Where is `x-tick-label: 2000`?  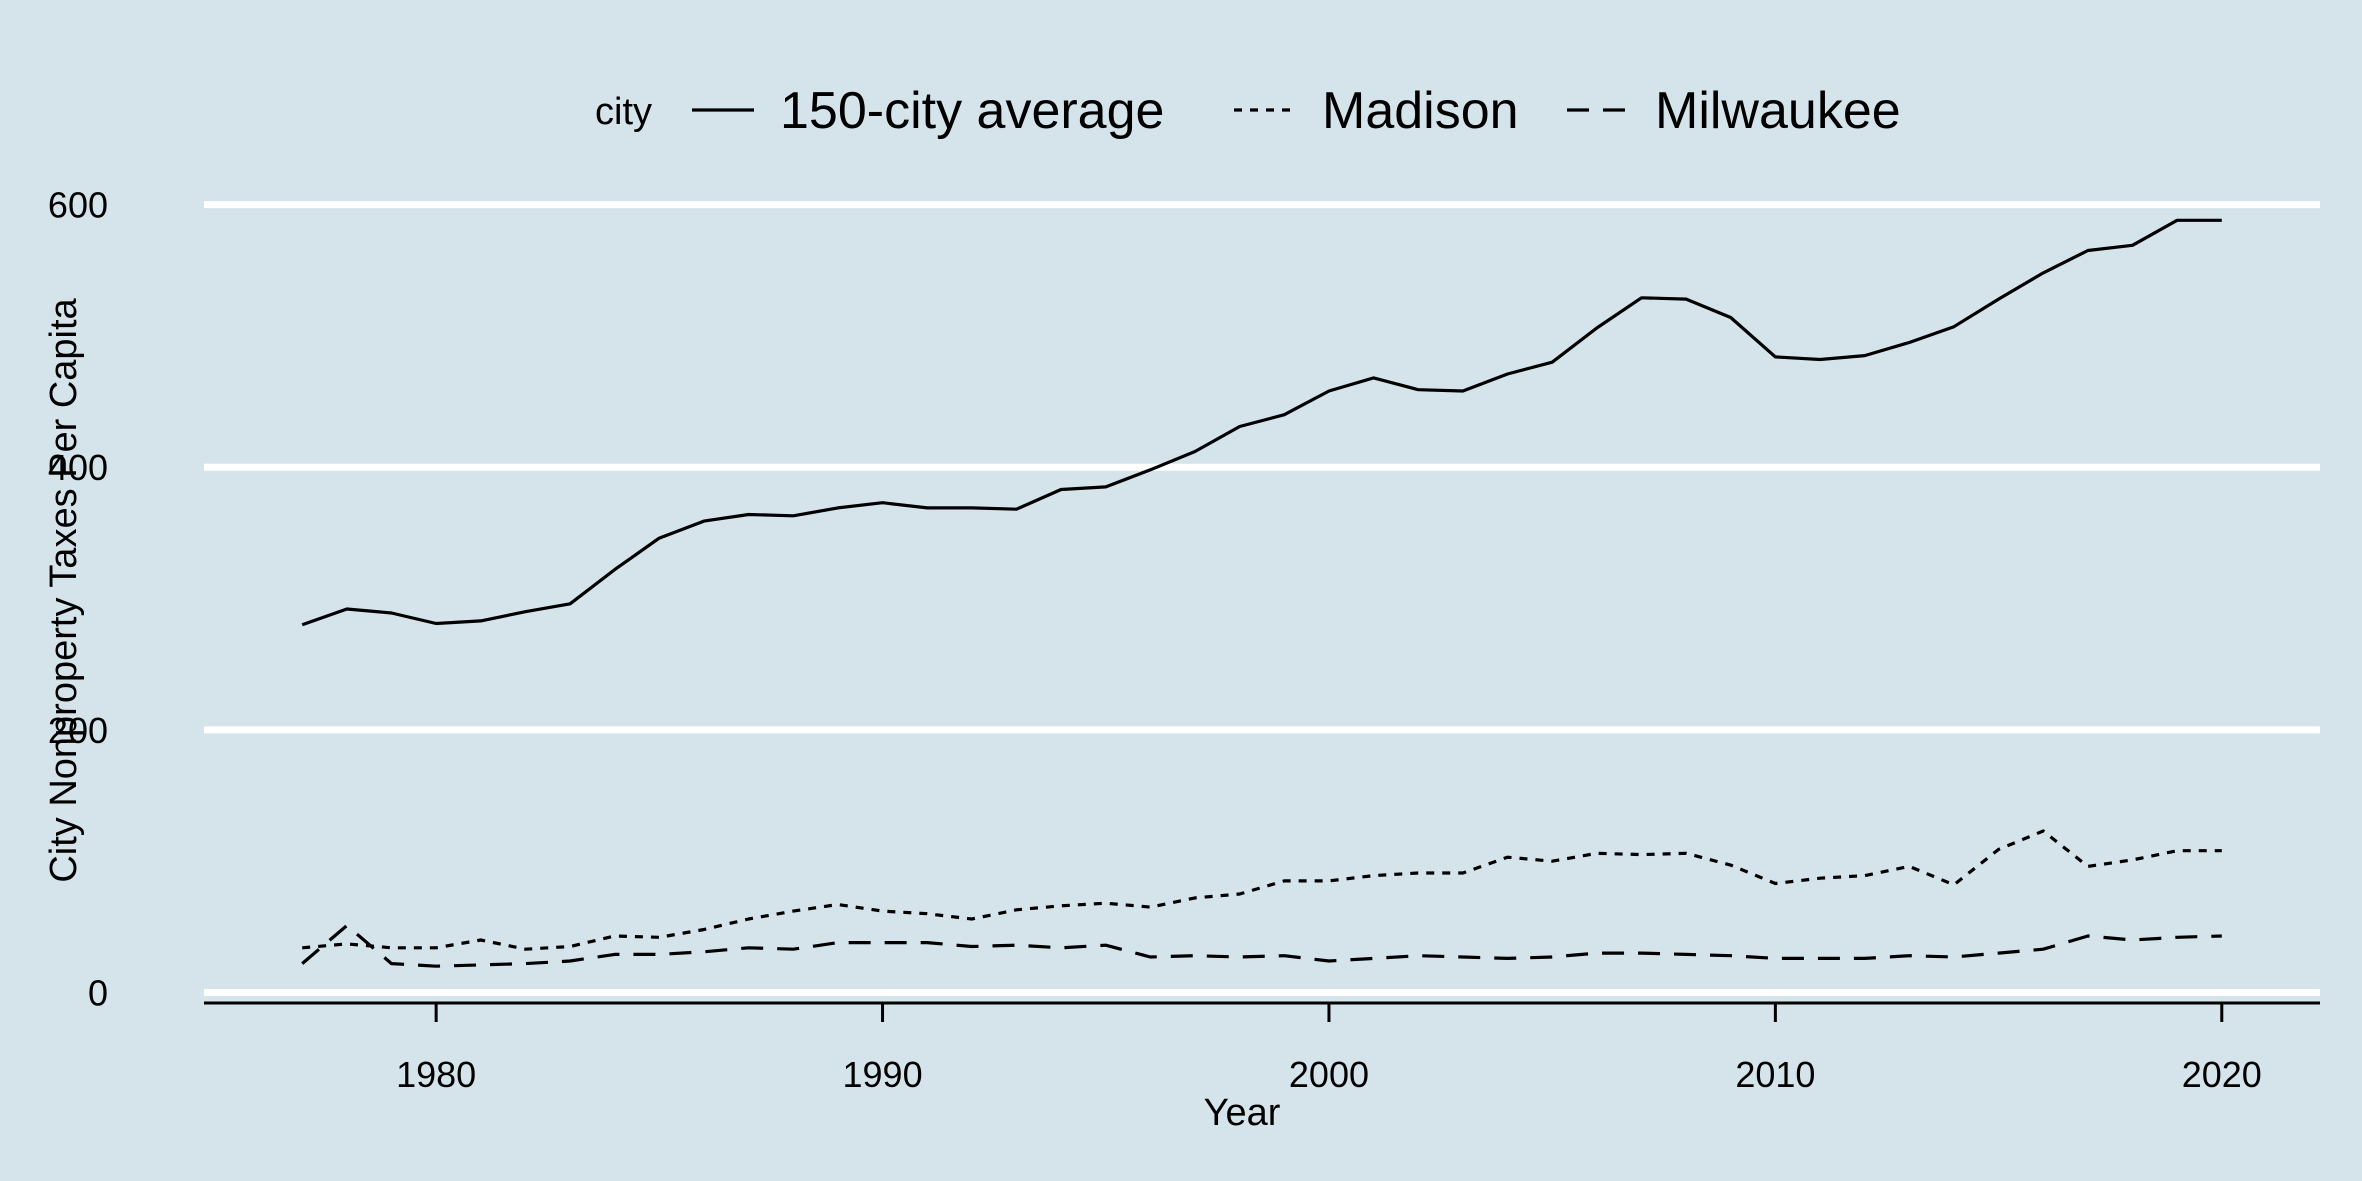 x-tick-label: 2000 is located at coordinates (1329, 1074).